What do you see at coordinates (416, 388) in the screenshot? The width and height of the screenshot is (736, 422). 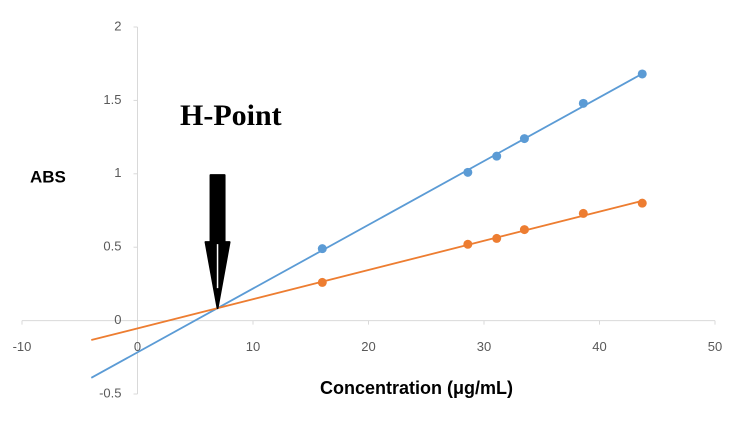 I see `x-axis-label: Concentration (μg/mL)` at bounding box center [416, 388].